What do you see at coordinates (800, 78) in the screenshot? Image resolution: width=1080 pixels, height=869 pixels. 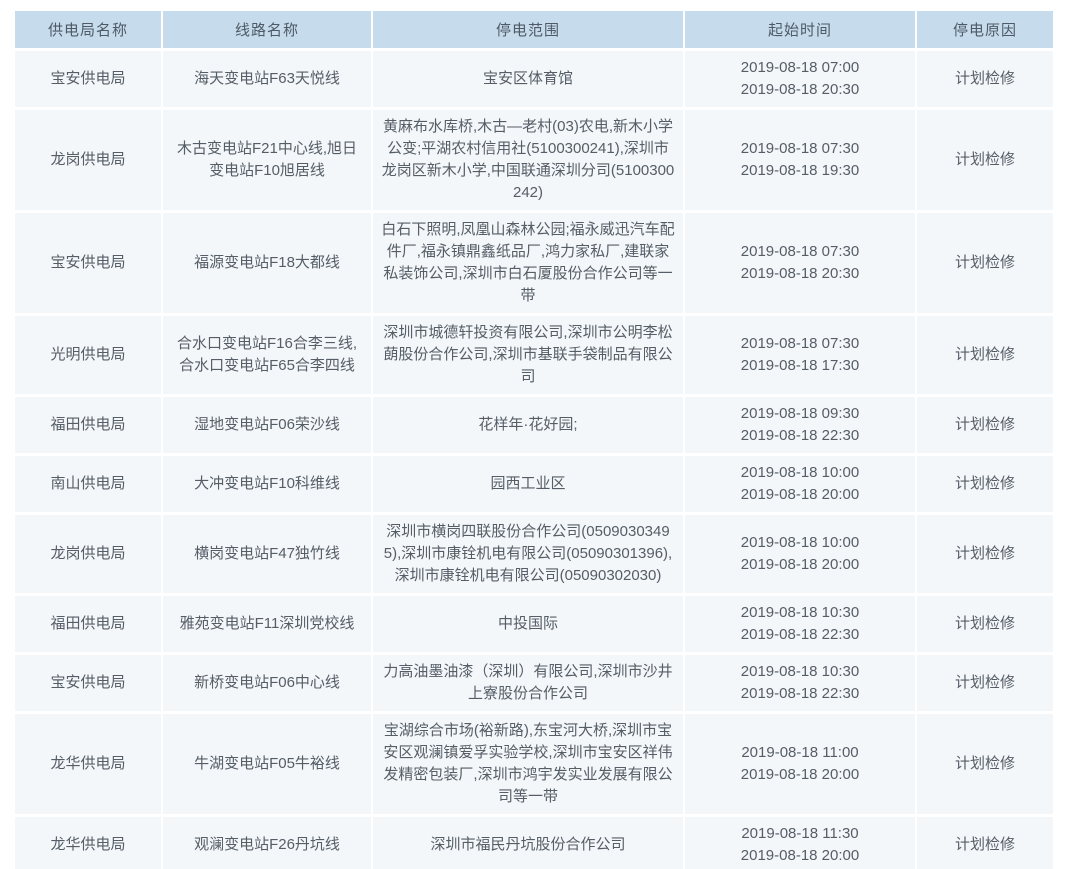 I see `cell-time: 2019-08-18 07:00 2019-08-18 20:30` at bounding box center [800, 78].